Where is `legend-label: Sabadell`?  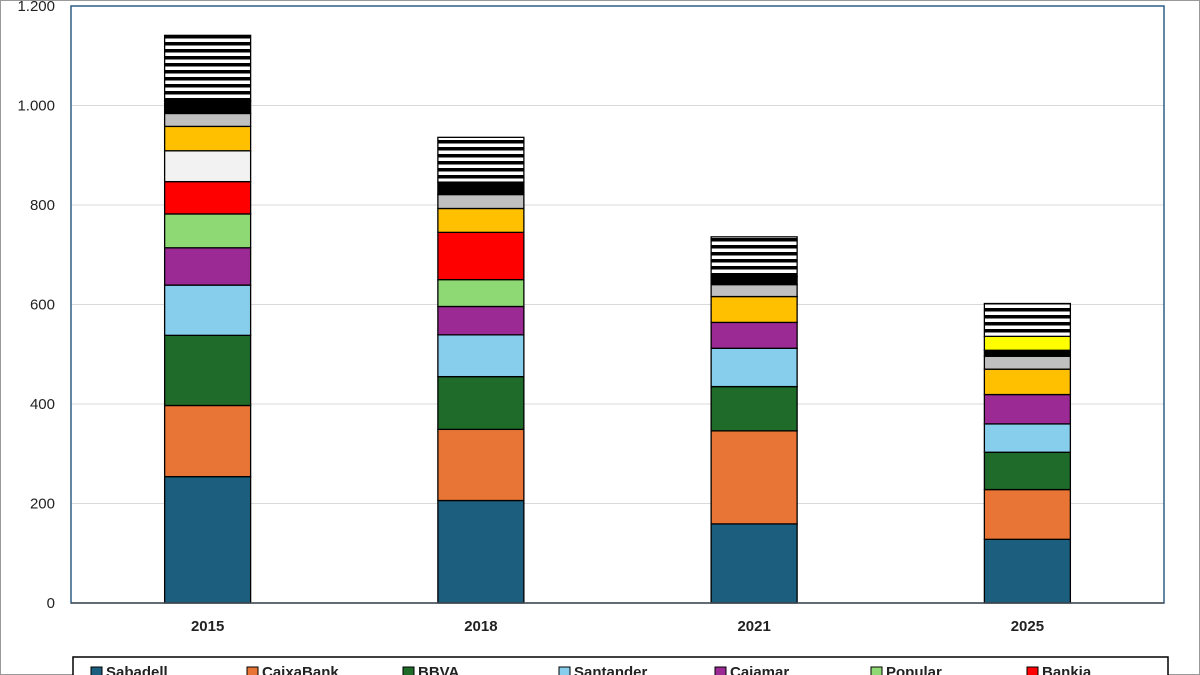
legend-label: Sabadell is located at coordinates (137, 669).